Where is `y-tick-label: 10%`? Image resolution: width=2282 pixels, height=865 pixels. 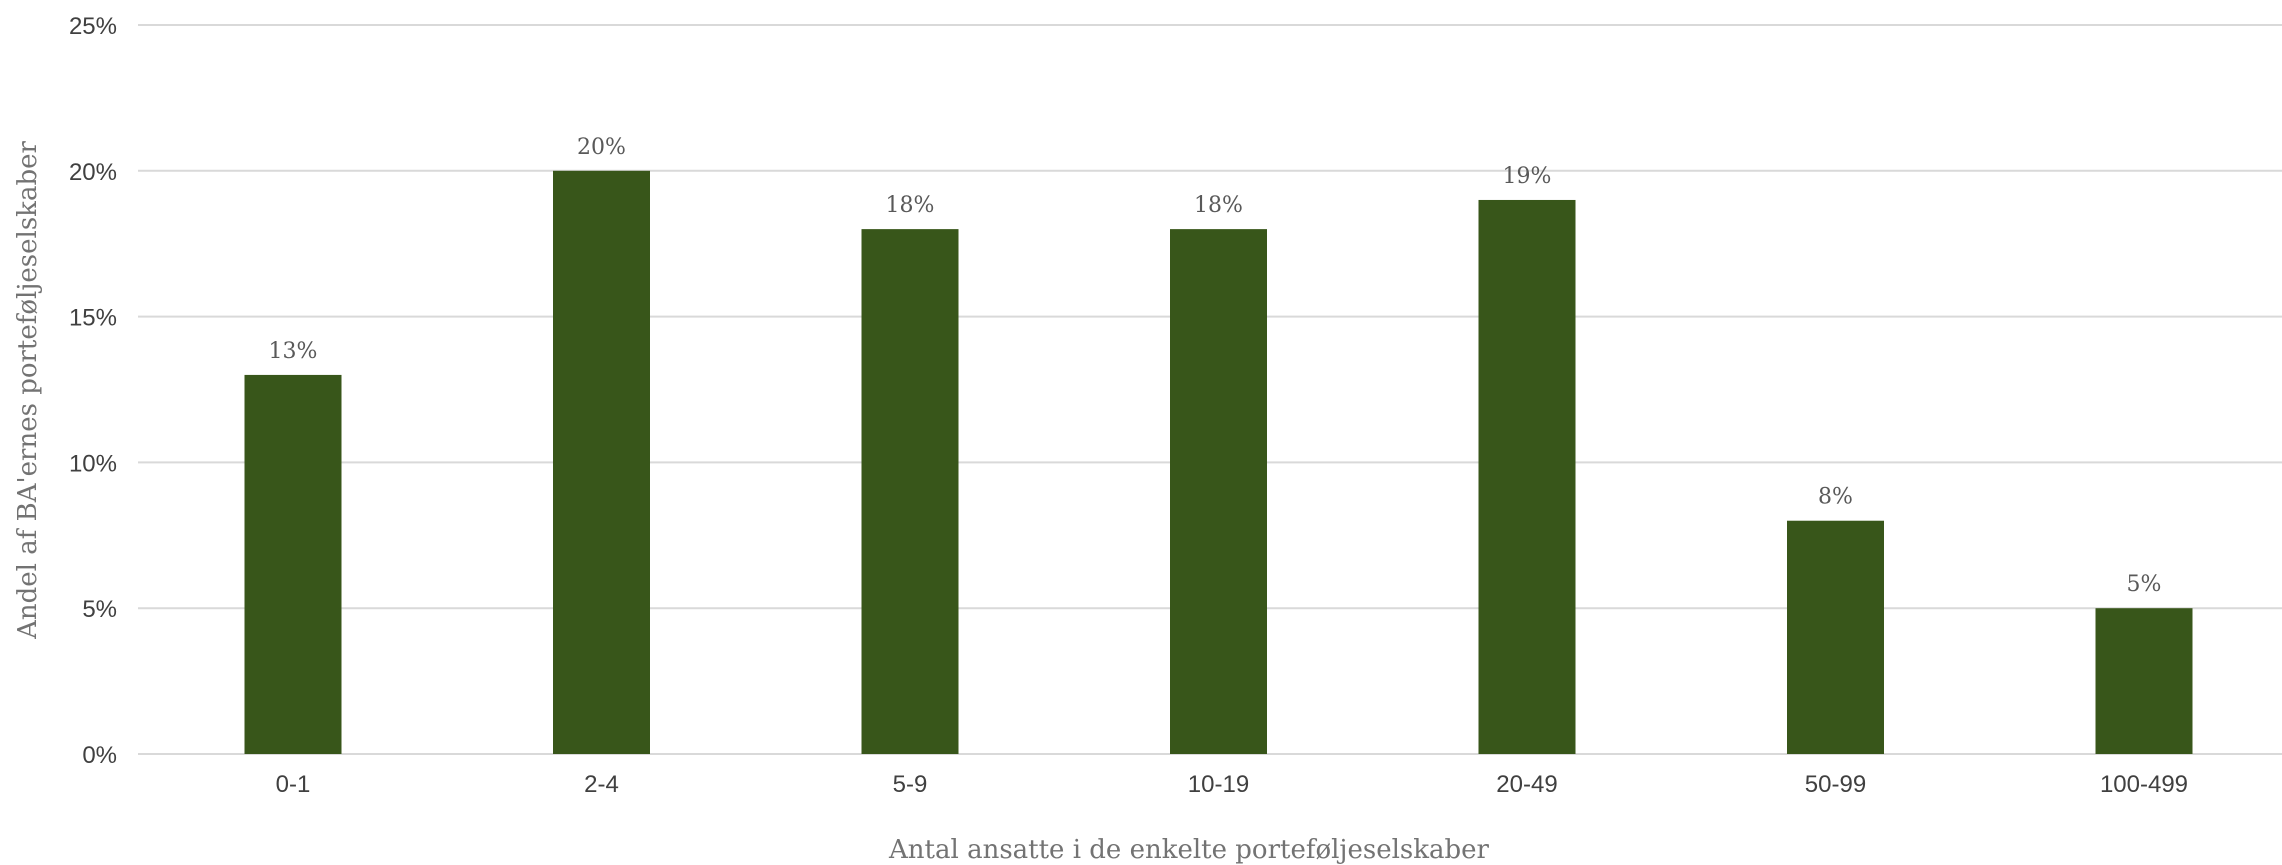 y-tick-label: 10% is located at coordinates (93, 463).